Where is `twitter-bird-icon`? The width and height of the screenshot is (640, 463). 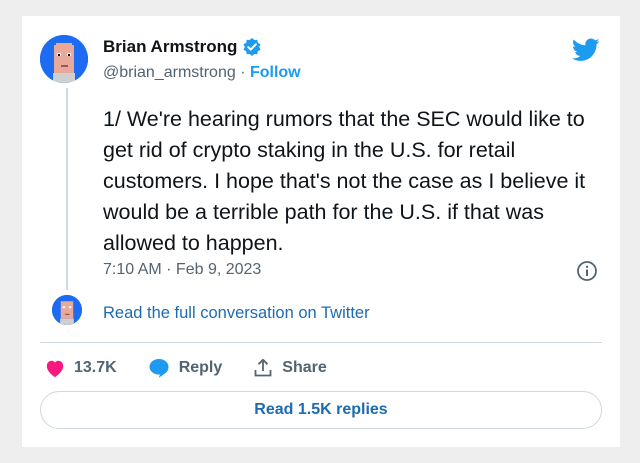 twitter-bird-icon is located at coordinates (585, 50).